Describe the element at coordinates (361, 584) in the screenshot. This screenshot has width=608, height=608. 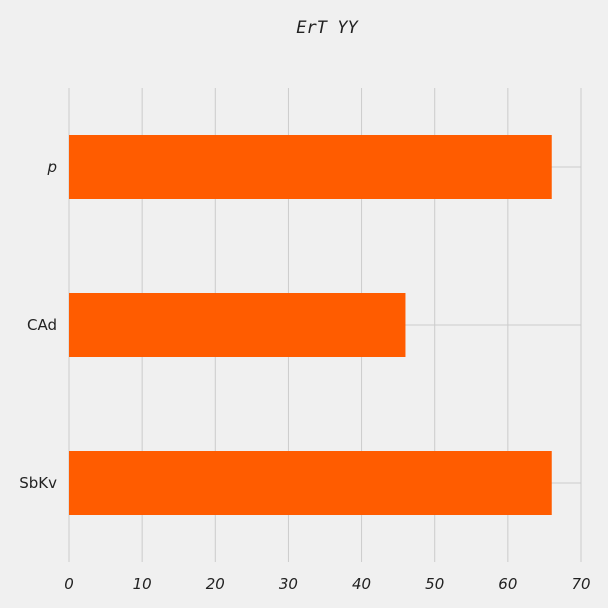
I see `x-tick-label: 40` at that location.